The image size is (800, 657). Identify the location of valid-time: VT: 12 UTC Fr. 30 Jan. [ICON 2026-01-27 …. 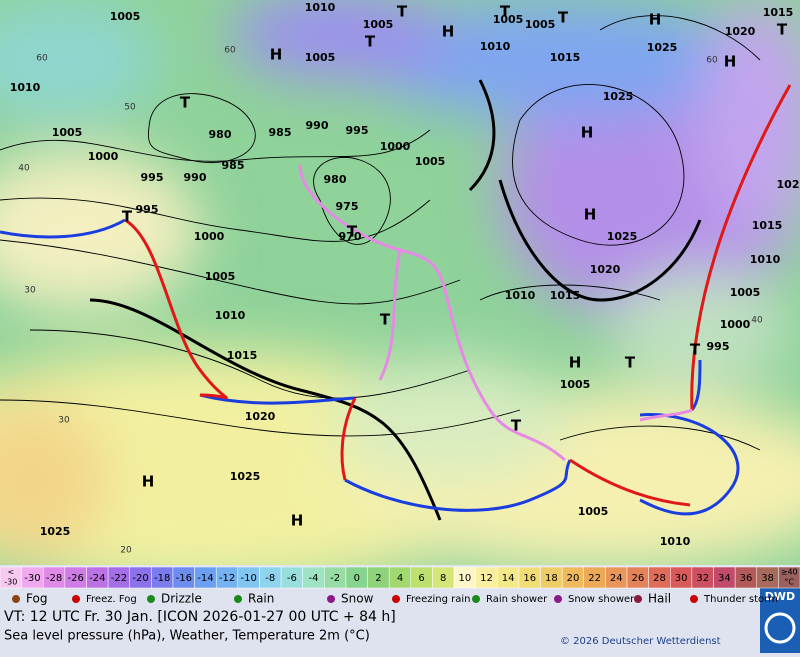
(200, 617).